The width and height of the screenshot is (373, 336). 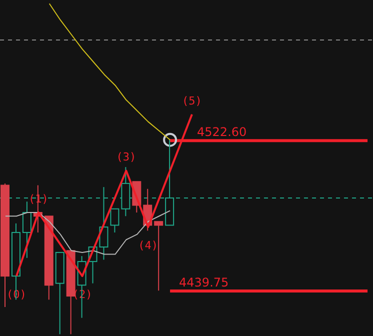 What do you see at coordinates (192, 101) in the screenshot?
I see `annotation: (5)` at bounding box center [192, 101].